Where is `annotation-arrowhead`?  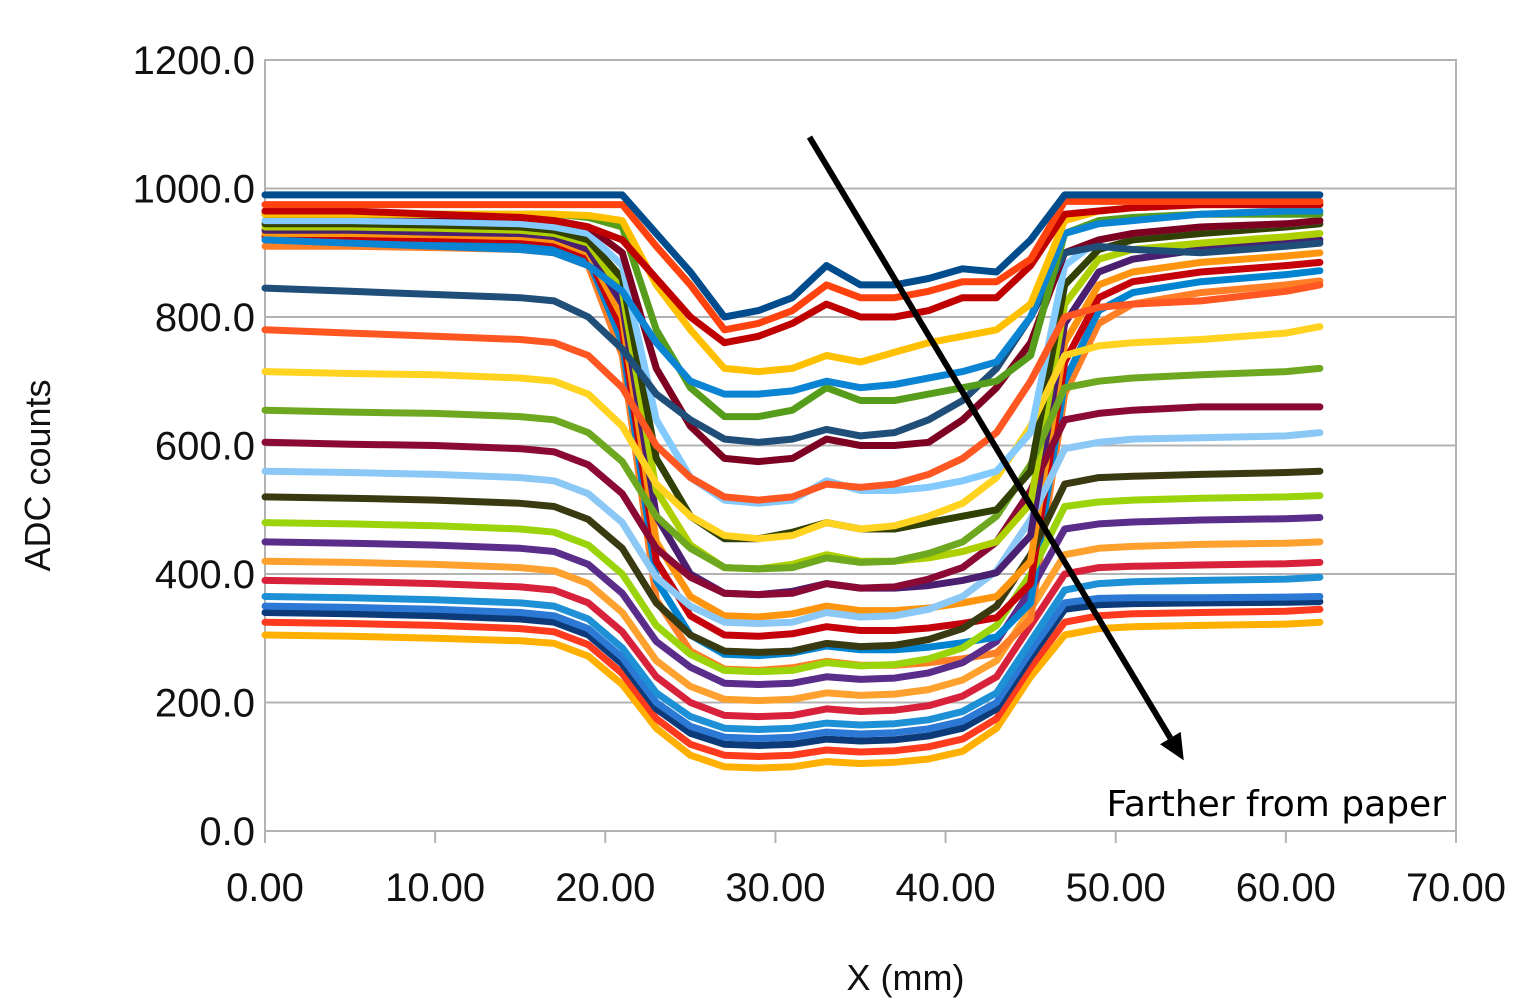
annotation-arrowhead is located at coordinates (1172, 746).